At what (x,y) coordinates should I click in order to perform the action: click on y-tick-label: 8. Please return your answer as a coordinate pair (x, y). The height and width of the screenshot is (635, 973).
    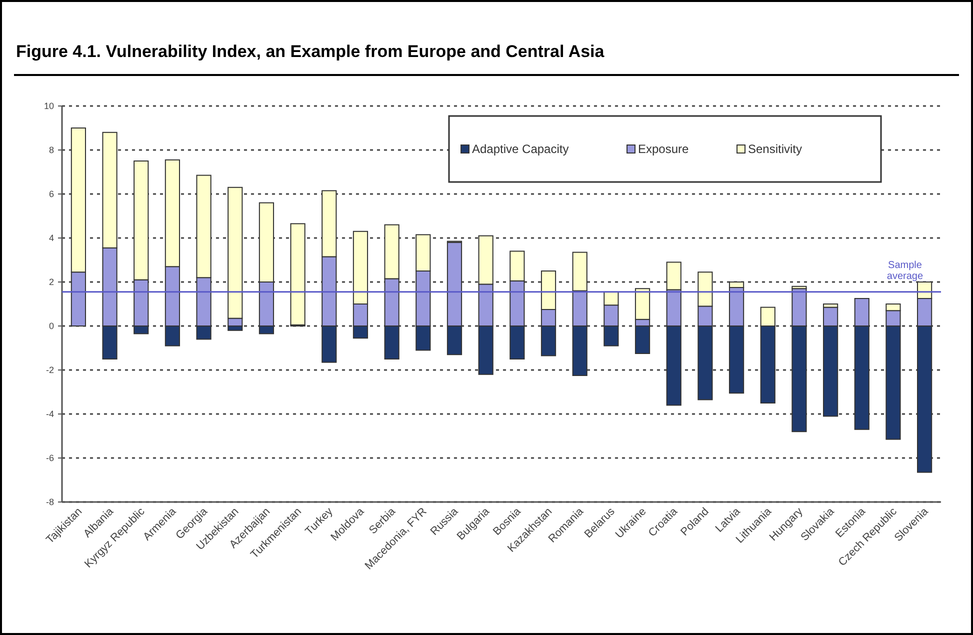
    Looking at the image, I should click on (51, 150).